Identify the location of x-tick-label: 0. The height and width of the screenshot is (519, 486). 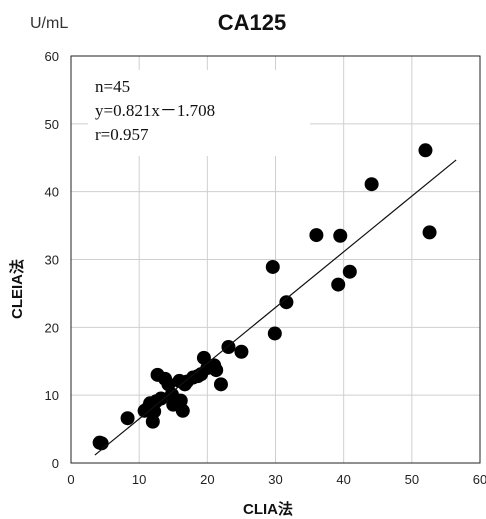
(70, 479).